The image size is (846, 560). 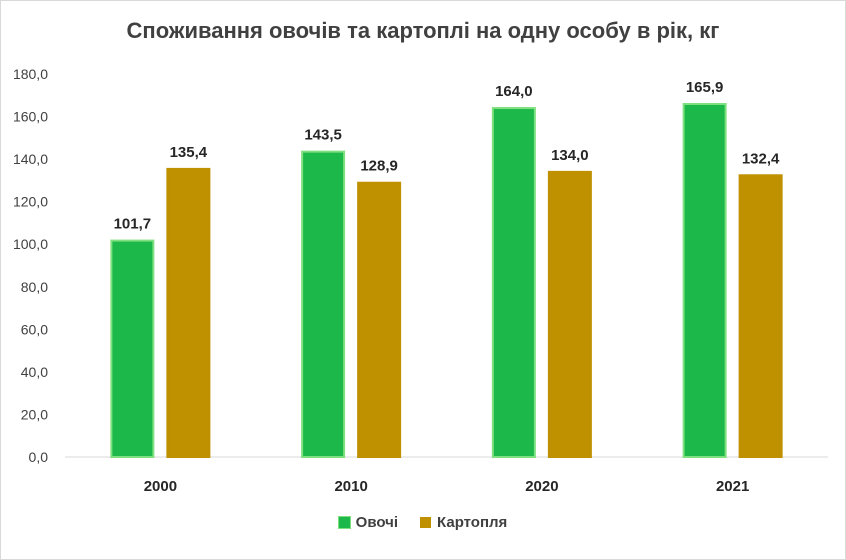 What do you see at coordinates (132, 348) in the screenshot?
I see `bar-vegetables-2000` at bounding box center [132, 348].